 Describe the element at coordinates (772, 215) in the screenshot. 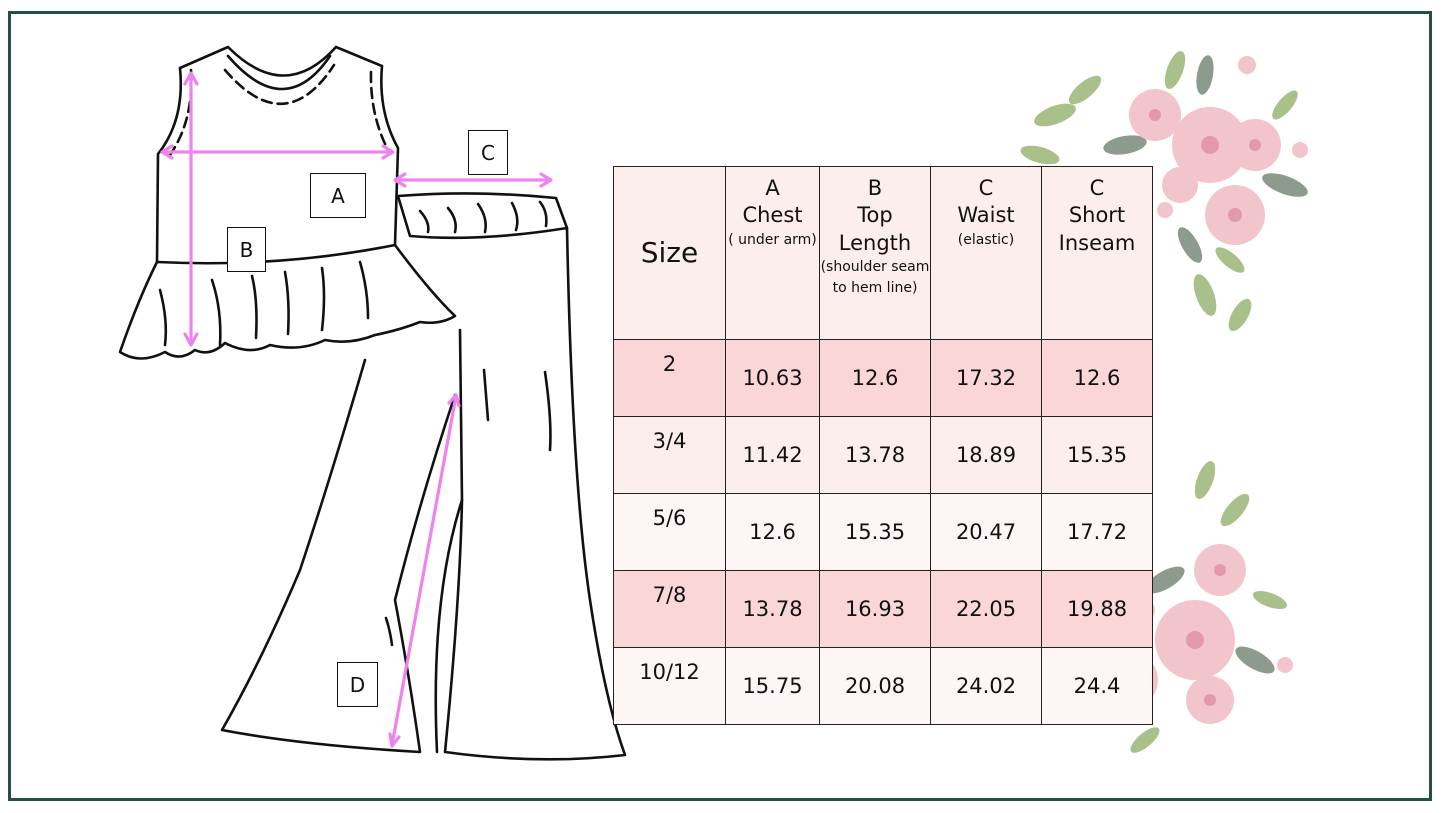

I see `header-chest-label: Chest` at that location.